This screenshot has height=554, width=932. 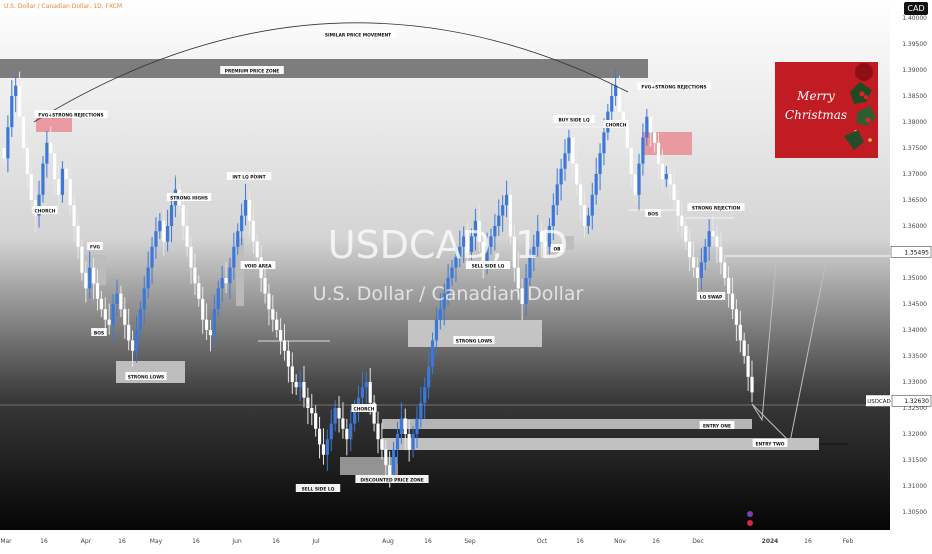 I want to click on currency-button: CAD, so click(x=916, y=8).